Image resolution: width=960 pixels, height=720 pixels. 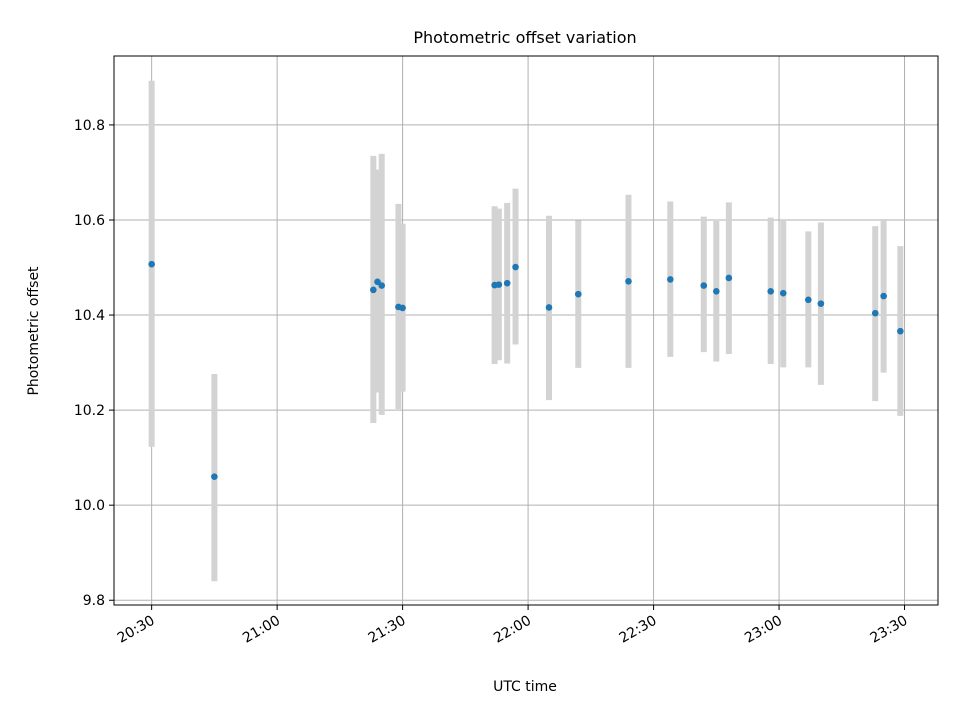 I want to click on y-tick-label: 9.8, so click(x=94, y=601).